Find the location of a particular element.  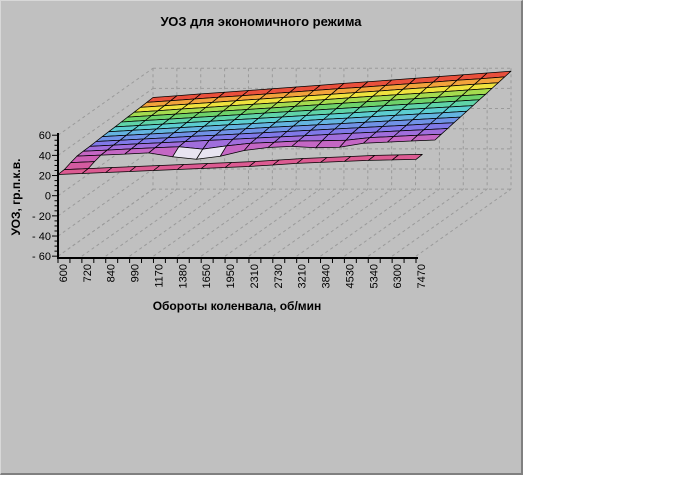

svg-text: 6300 is located at coordinates (398, 276).